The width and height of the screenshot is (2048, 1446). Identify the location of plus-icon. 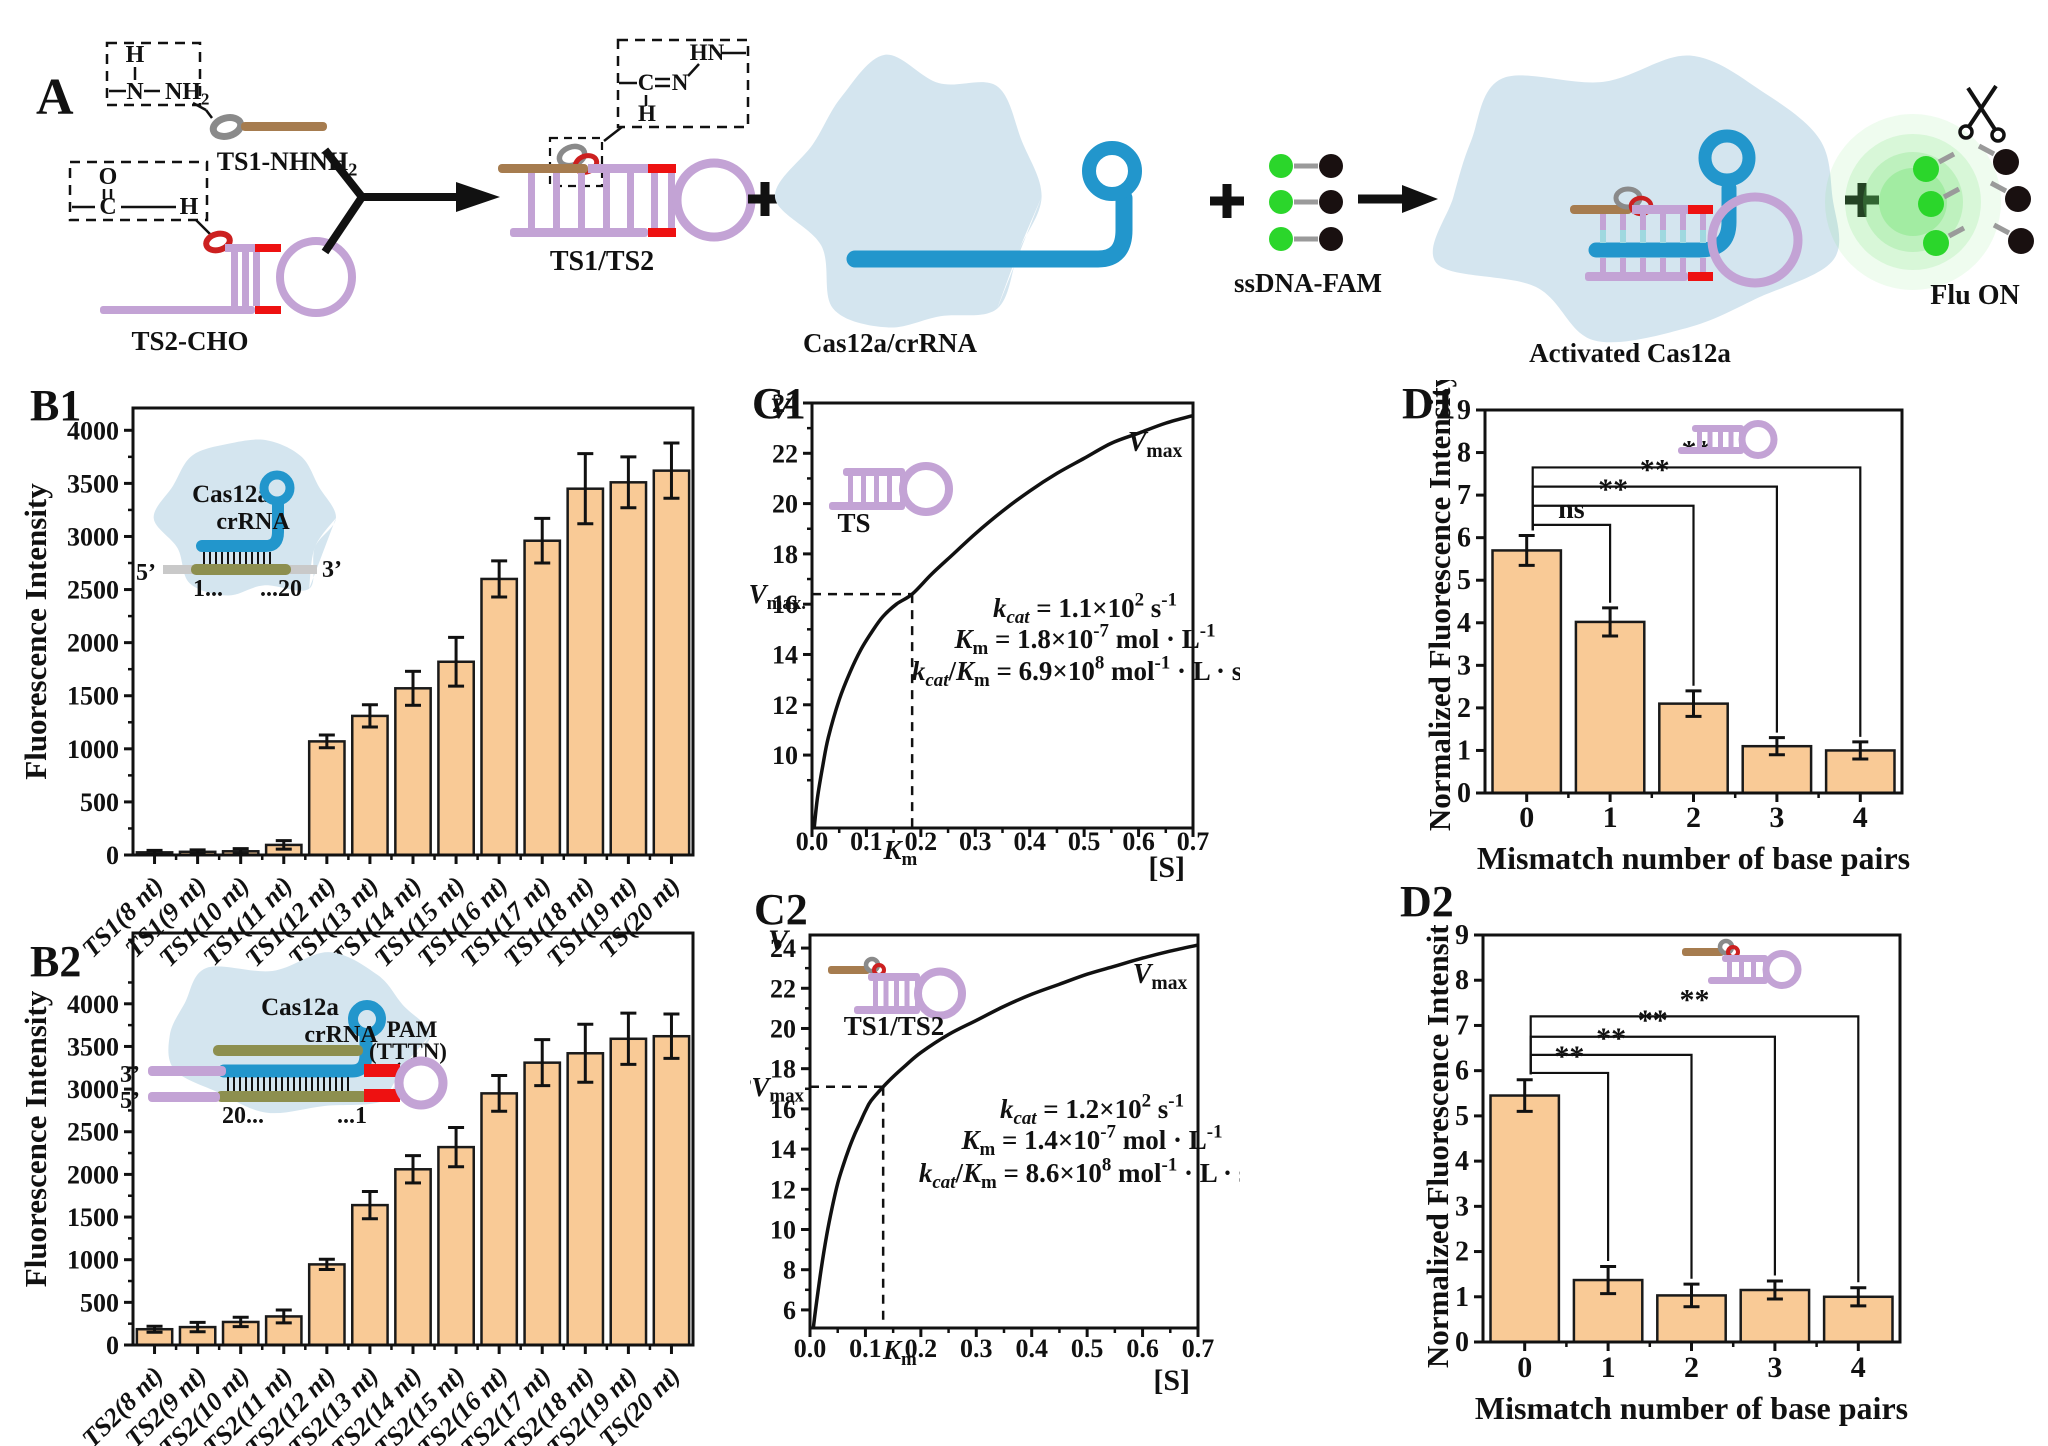
(1227, 201).